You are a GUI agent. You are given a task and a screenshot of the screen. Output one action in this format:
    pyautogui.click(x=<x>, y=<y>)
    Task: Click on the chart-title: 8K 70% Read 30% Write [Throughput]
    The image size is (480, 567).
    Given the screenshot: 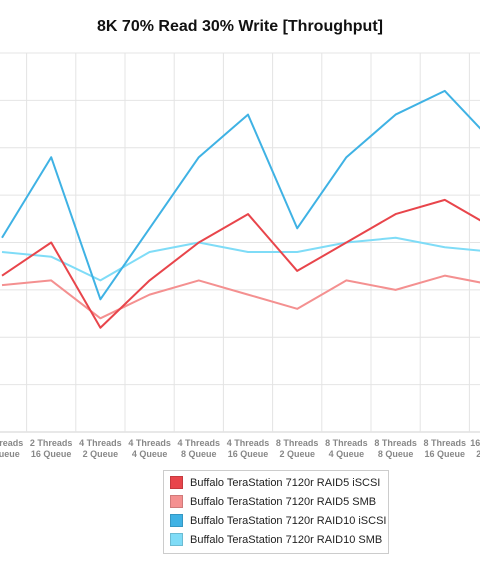 What is the action you would take?
    pyautogui.click(x=240, y=26)
    